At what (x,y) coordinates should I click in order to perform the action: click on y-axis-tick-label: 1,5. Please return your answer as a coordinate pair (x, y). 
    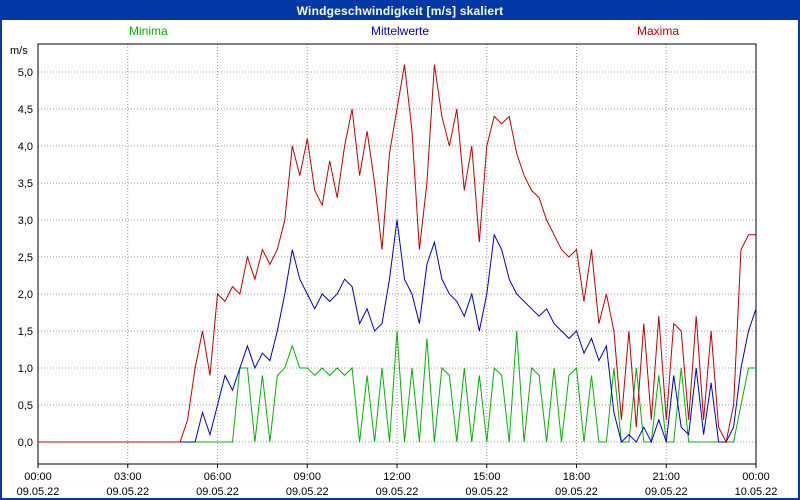
    Looking at the image, I should click on (25, 332).